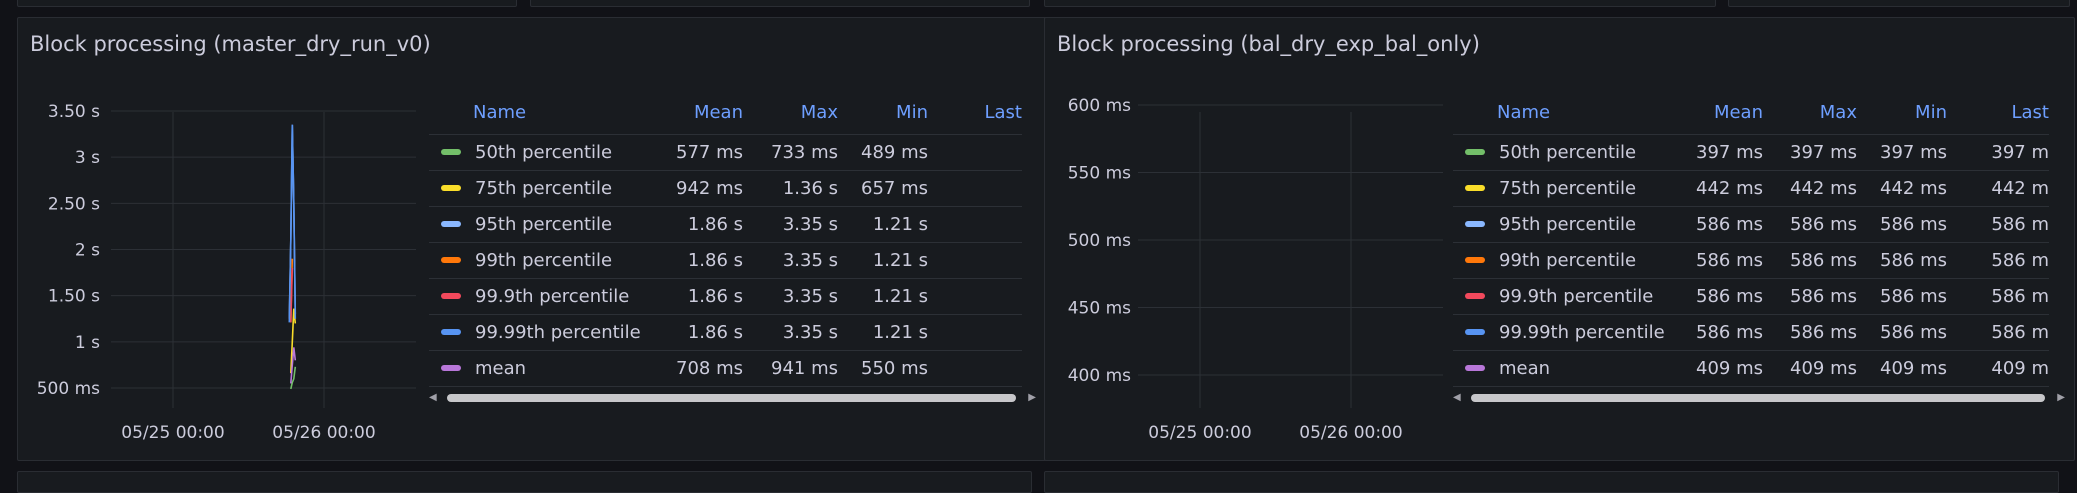  I want to click on legend-row: 99.9th percentile 586 ms 586 ms 586 ms 586 m, so click(1751, 296).